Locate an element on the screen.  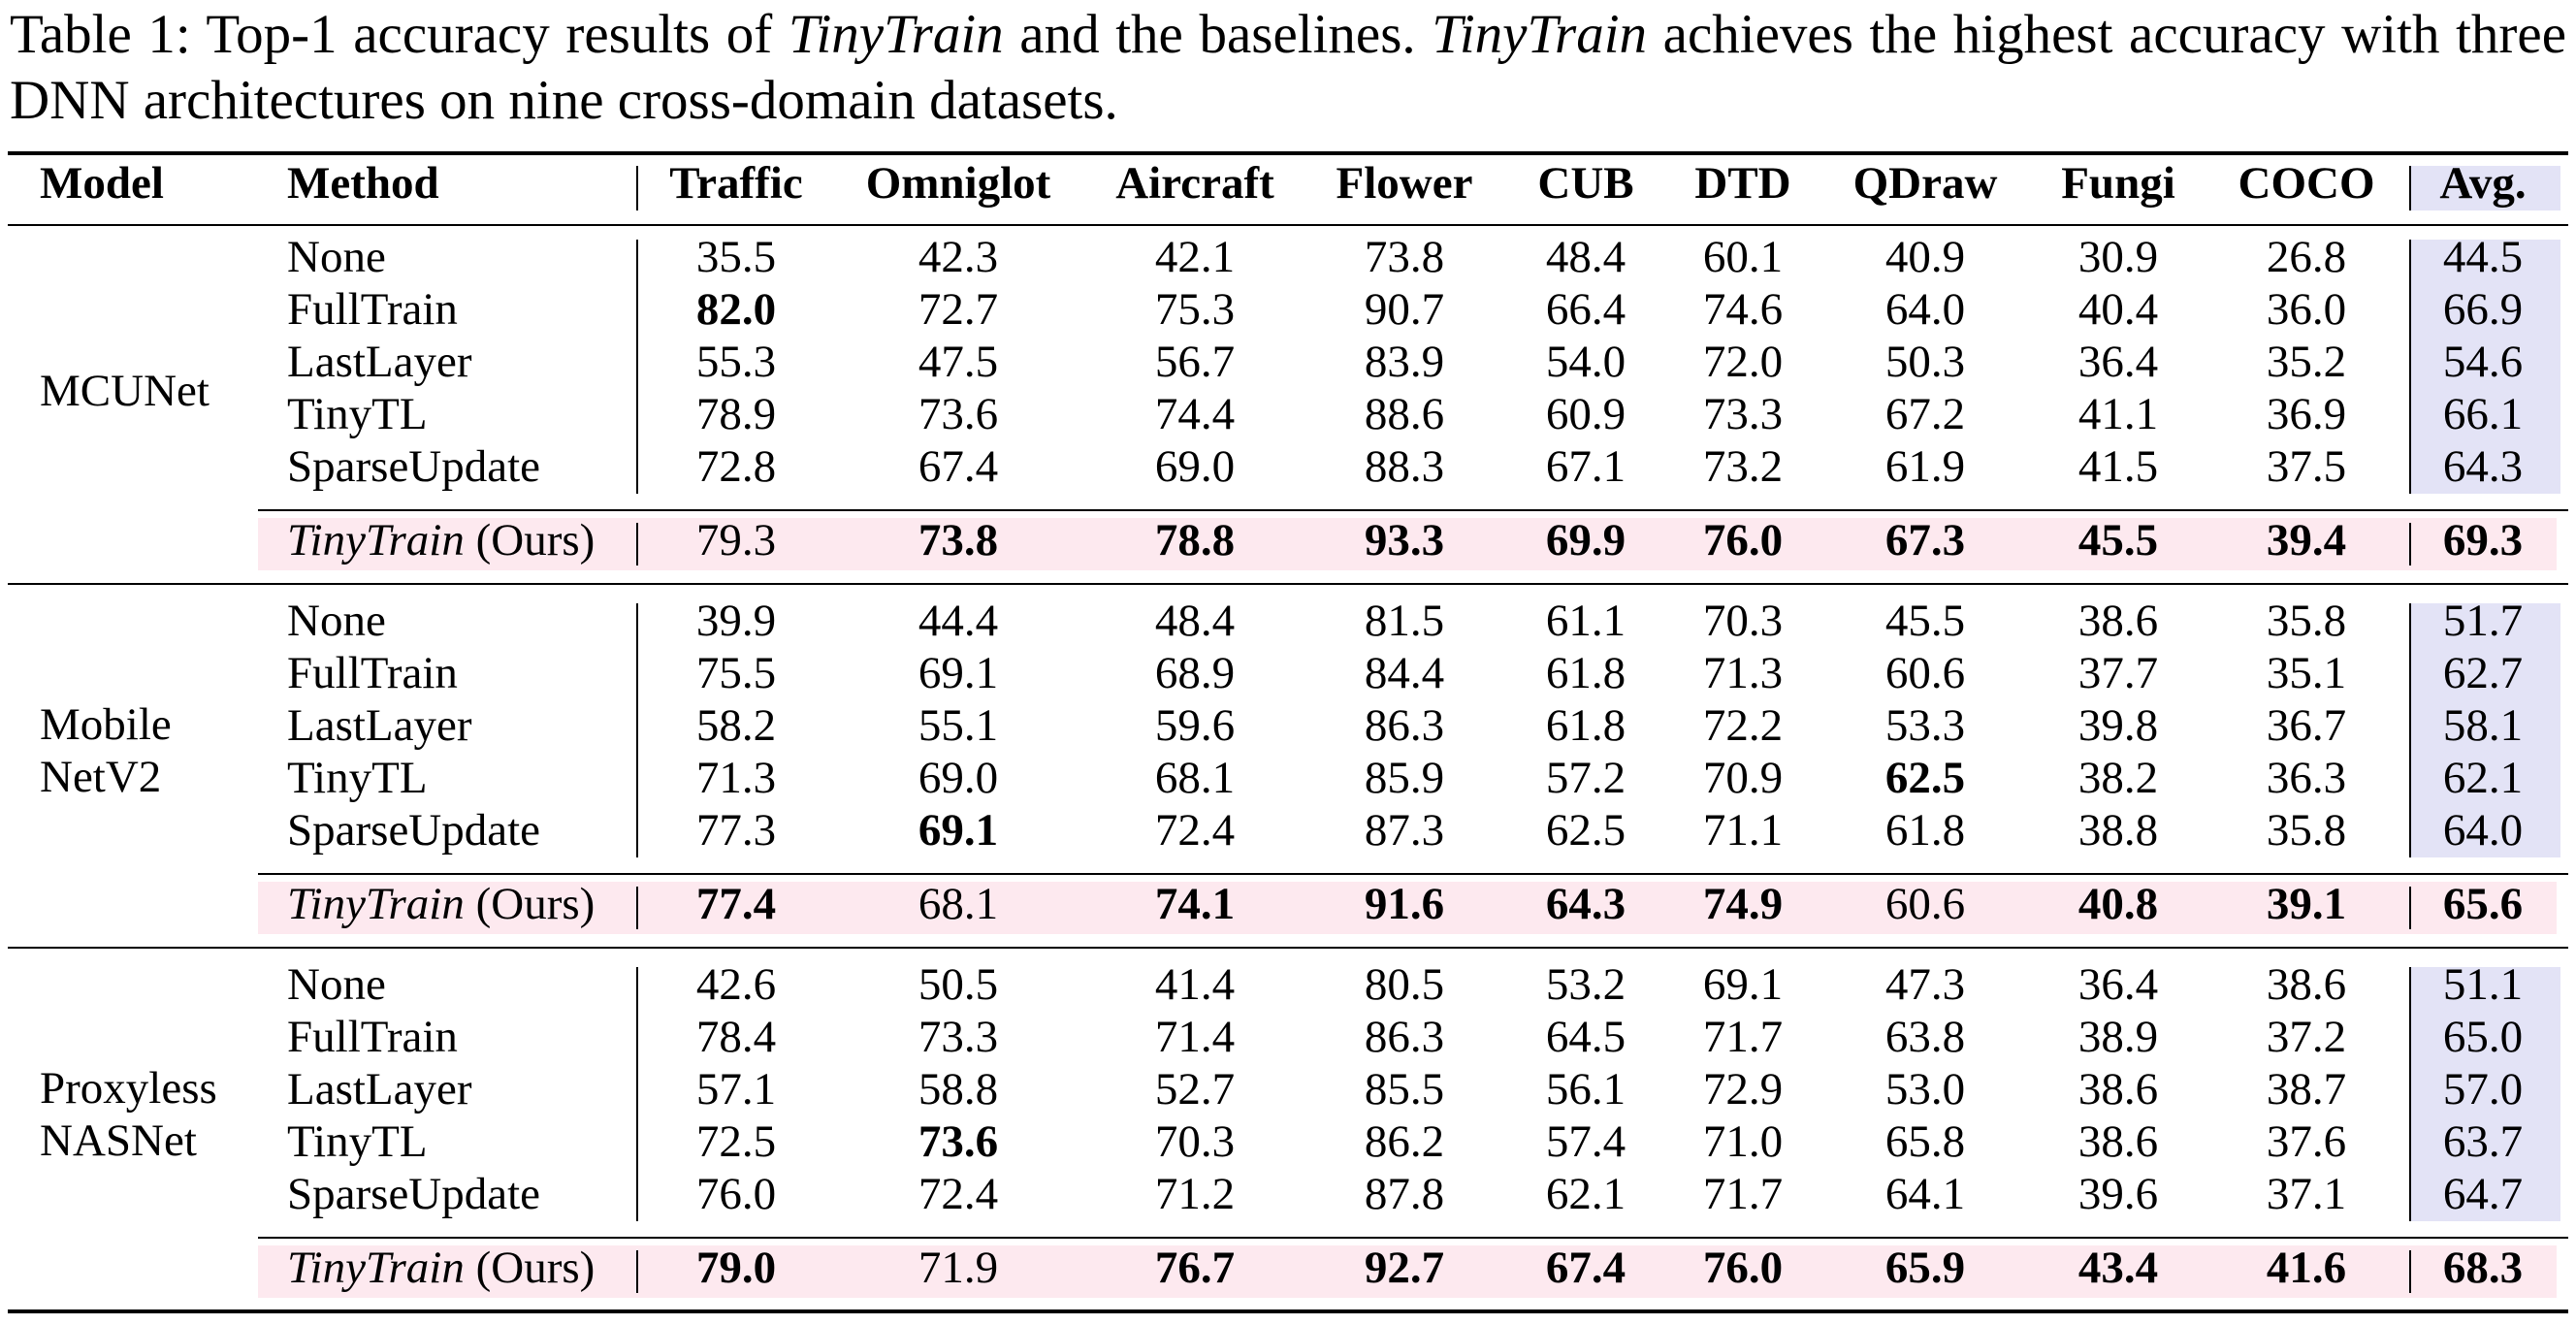
cell: 38.9 is located at coordinates (2118, 1037).